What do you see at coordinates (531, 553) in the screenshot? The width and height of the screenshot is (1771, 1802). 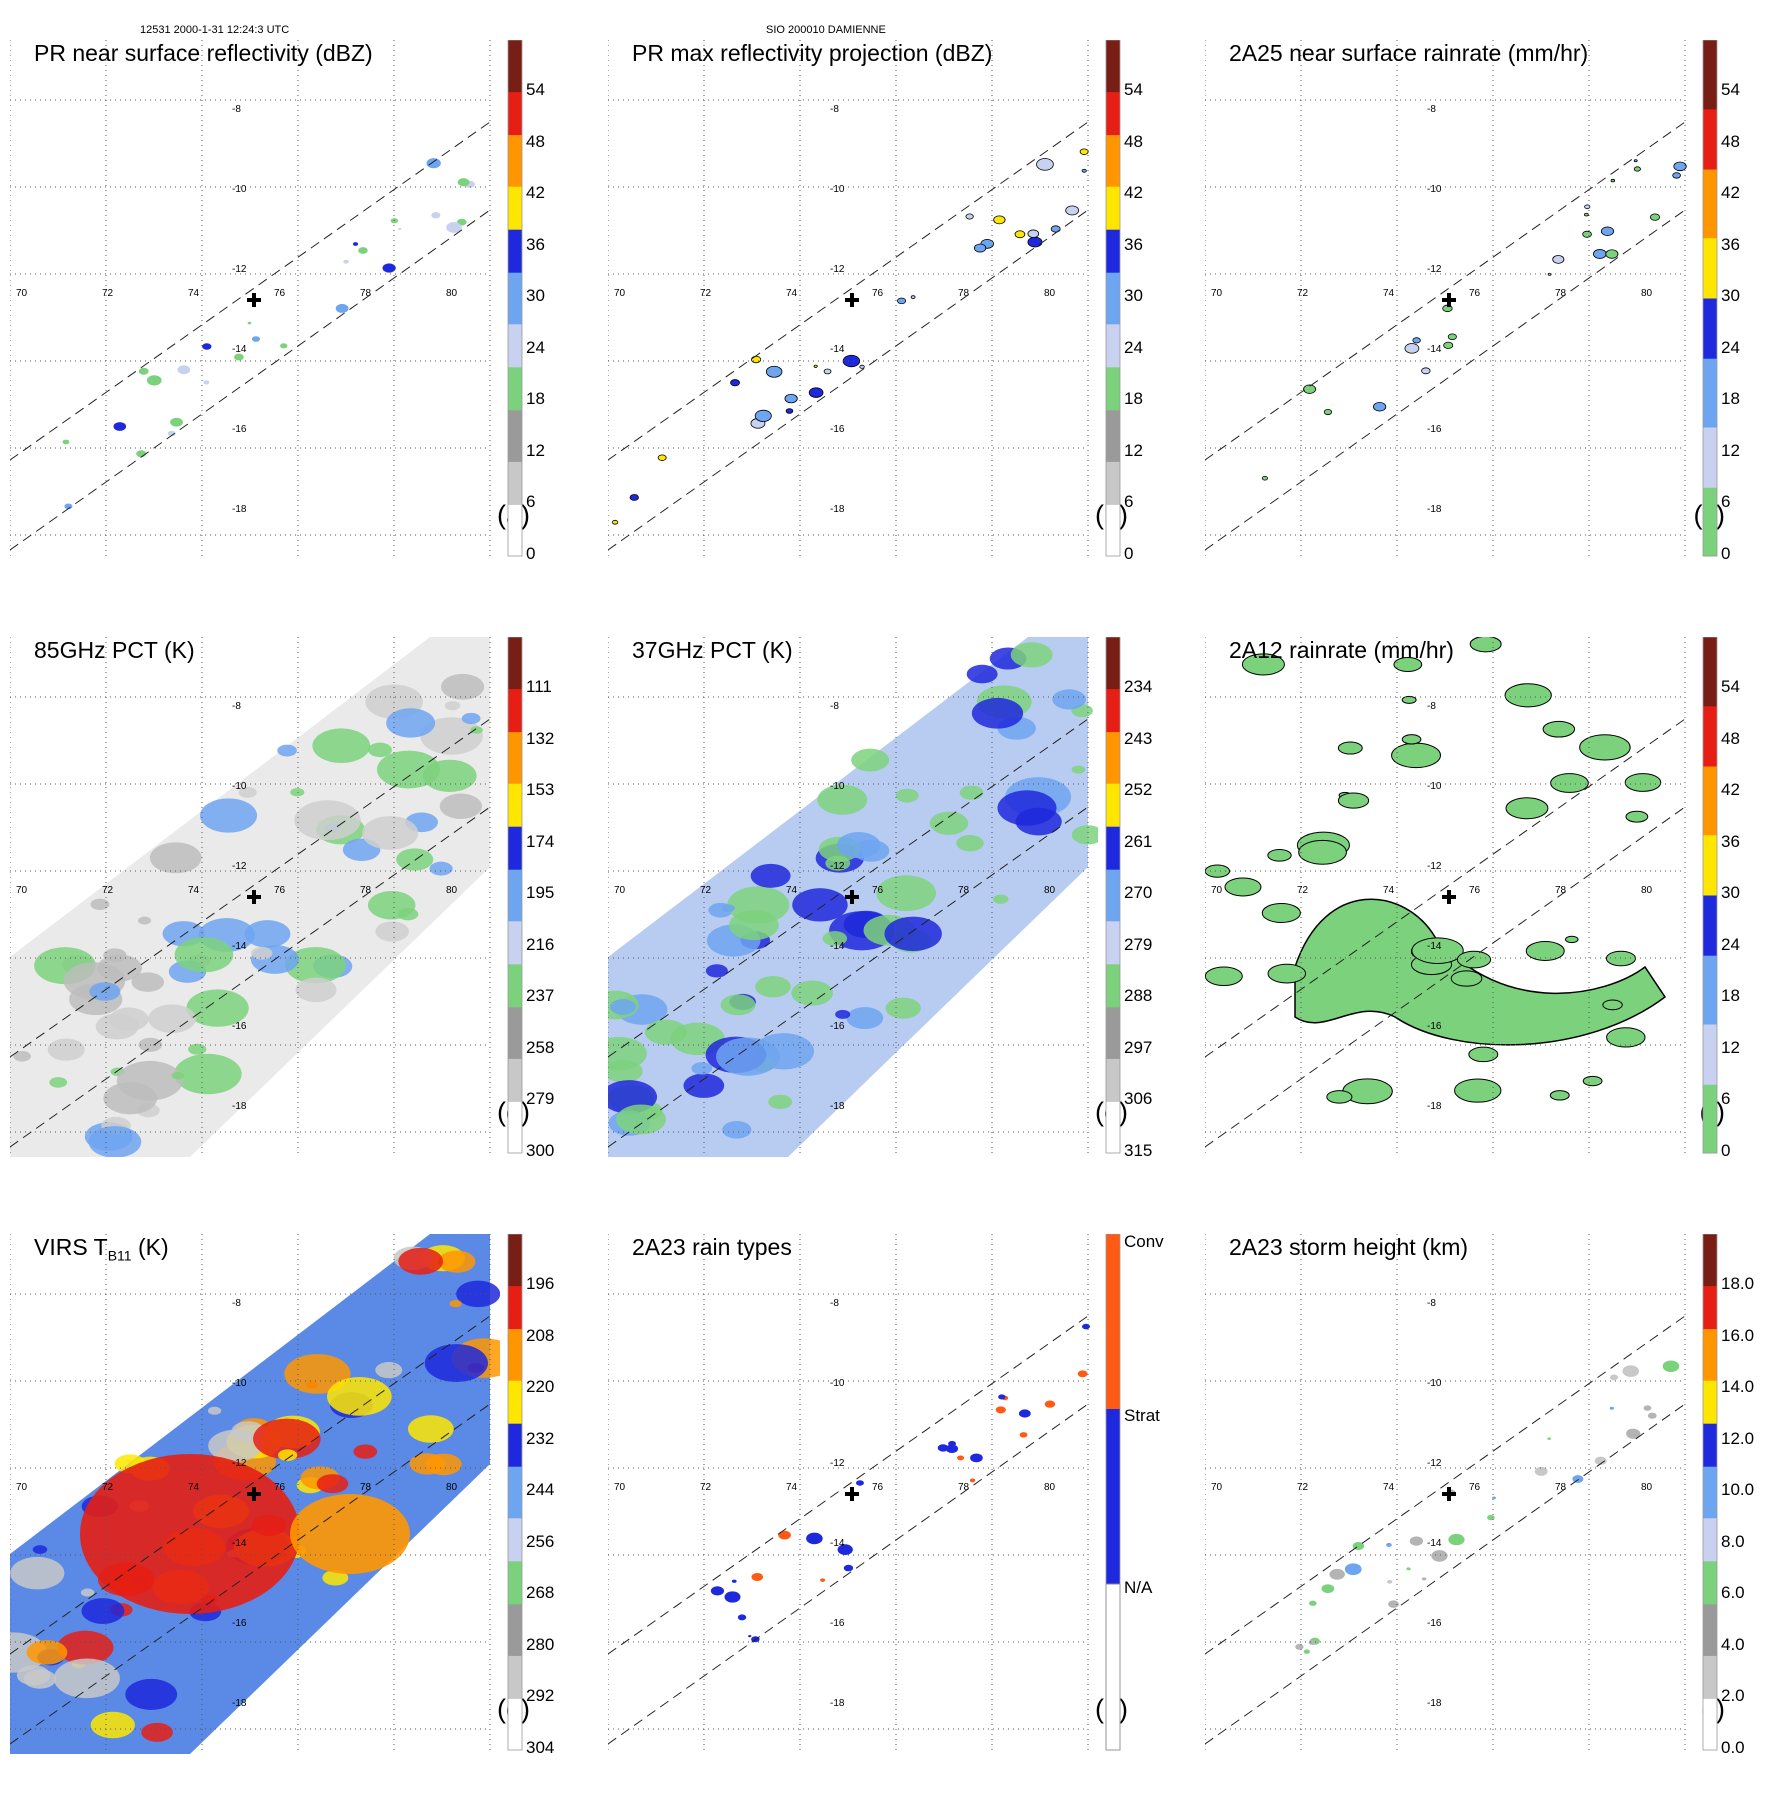 I see `colorbar-label: 0` at bounding box center [531, 553].